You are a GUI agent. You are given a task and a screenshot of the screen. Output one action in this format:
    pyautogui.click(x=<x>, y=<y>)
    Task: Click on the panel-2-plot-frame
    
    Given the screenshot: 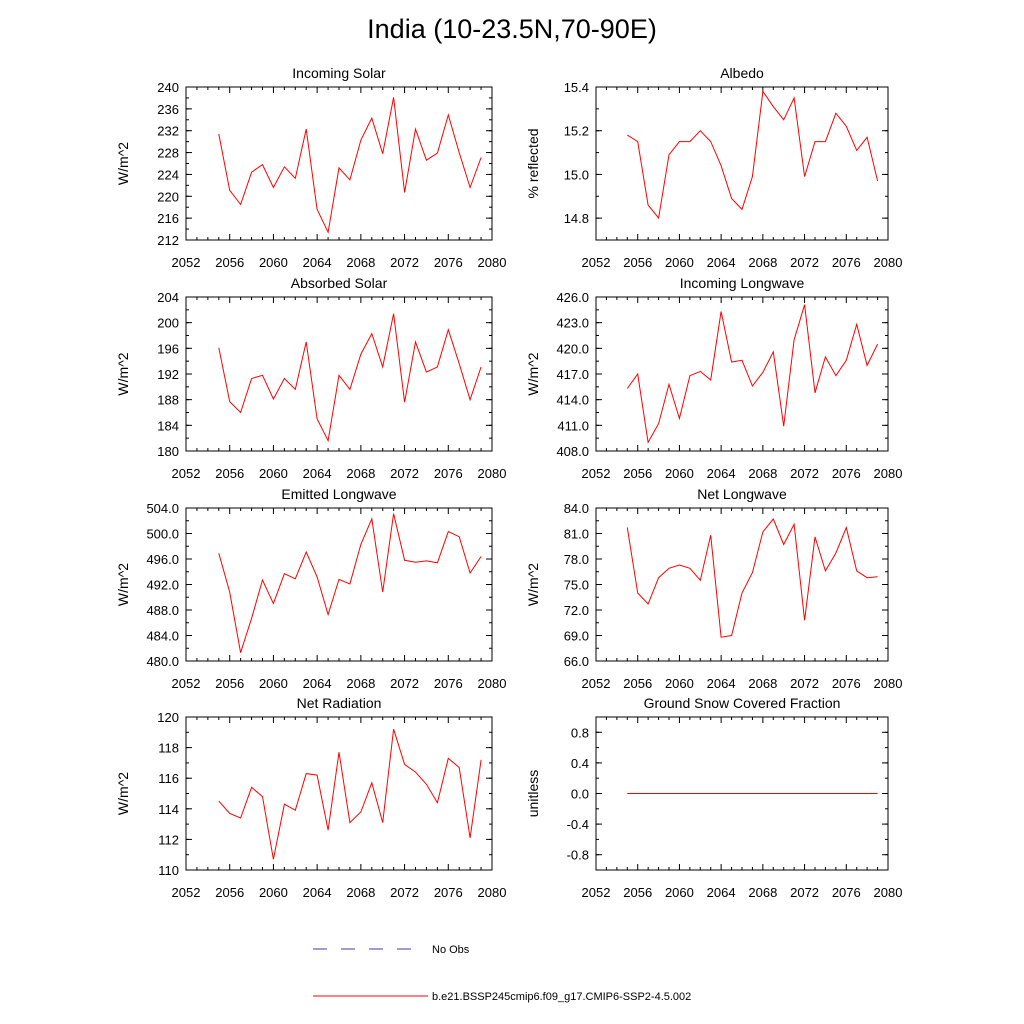 What is the action you would take?
    pyautogui.click(x=742, y=163)
    